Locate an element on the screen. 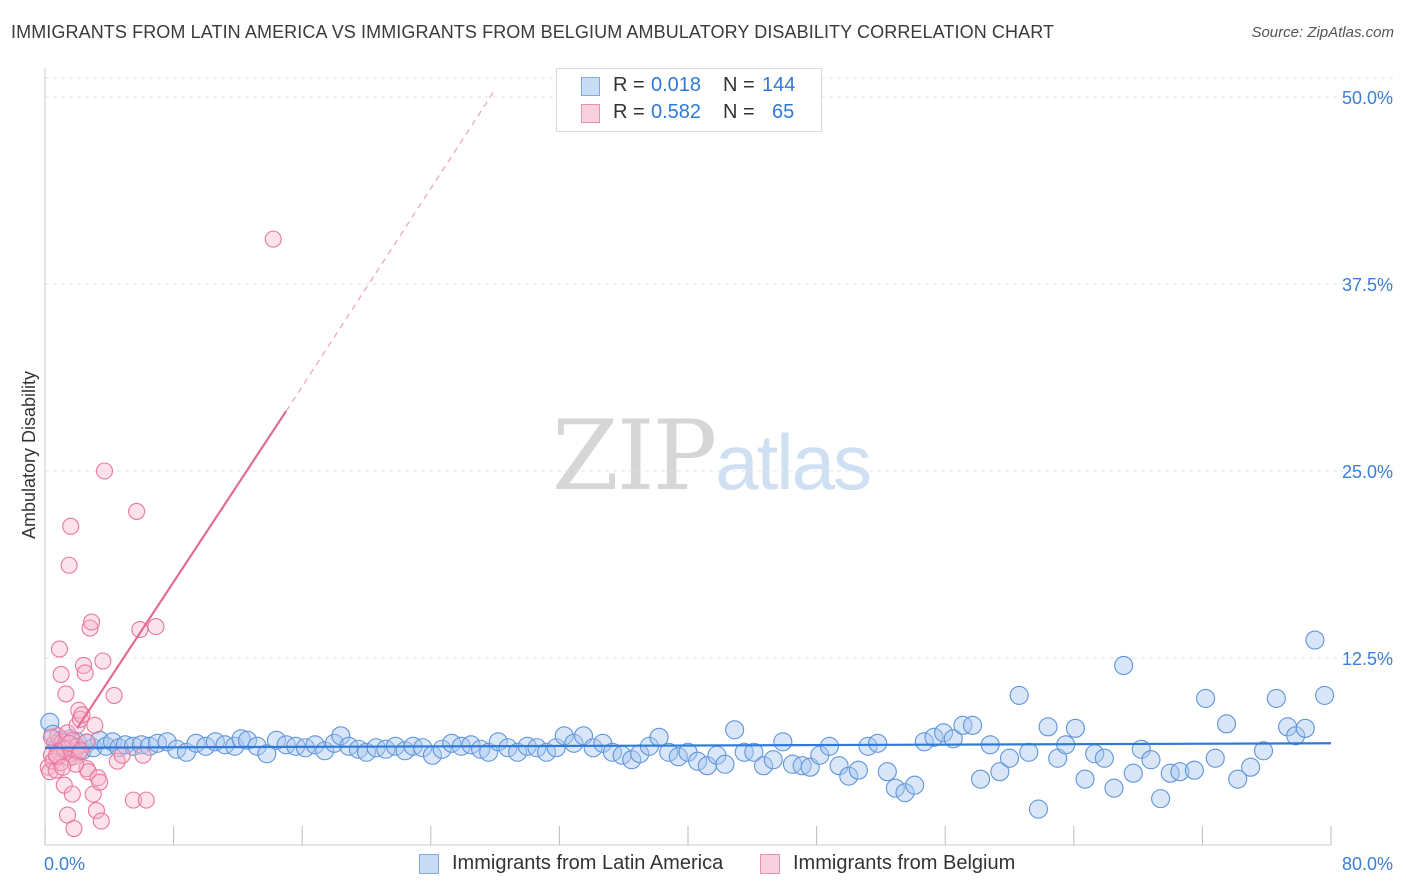  legend-n-value: 144 is located at coordinates (779, 85).